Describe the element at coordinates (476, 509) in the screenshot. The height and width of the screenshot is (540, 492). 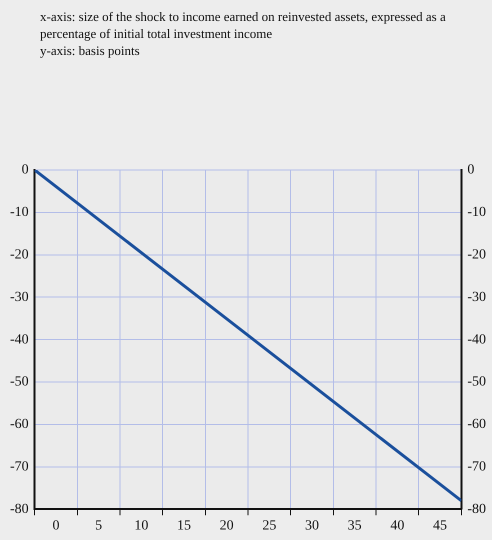
I see `y2-tick-label: -80` at that location.